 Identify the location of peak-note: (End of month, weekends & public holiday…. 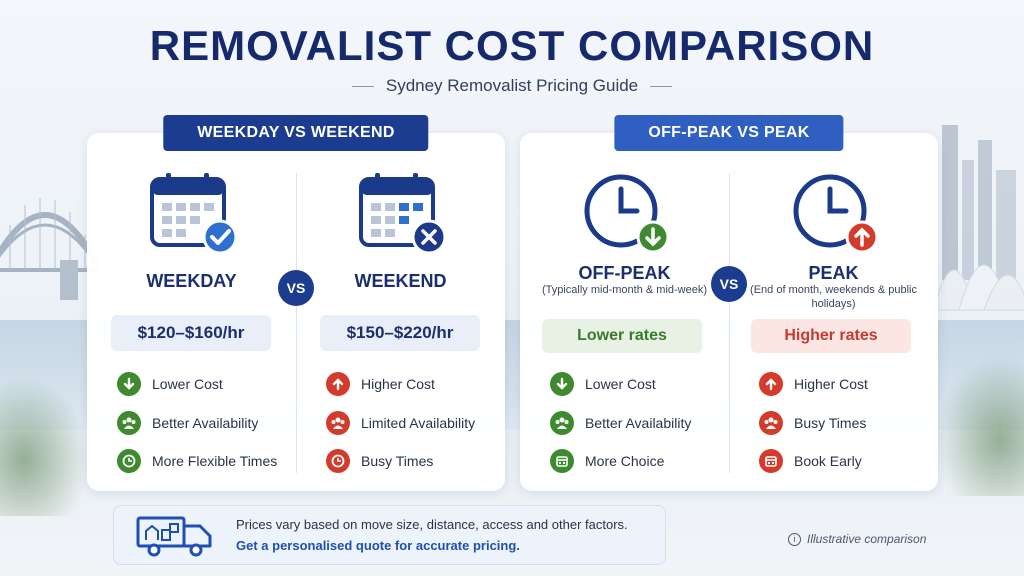
(833, 297).